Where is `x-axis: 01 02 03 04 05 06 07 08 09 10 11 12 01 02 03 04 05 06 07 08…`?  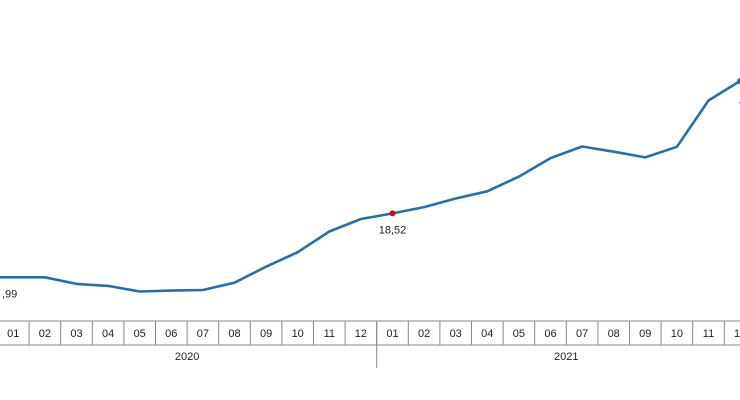 x-axis: 01 02 03 04 05 06 07 08 09 10 11 12 01 02 03 04 05 06 07 08… is located at coordinates (370, 344).